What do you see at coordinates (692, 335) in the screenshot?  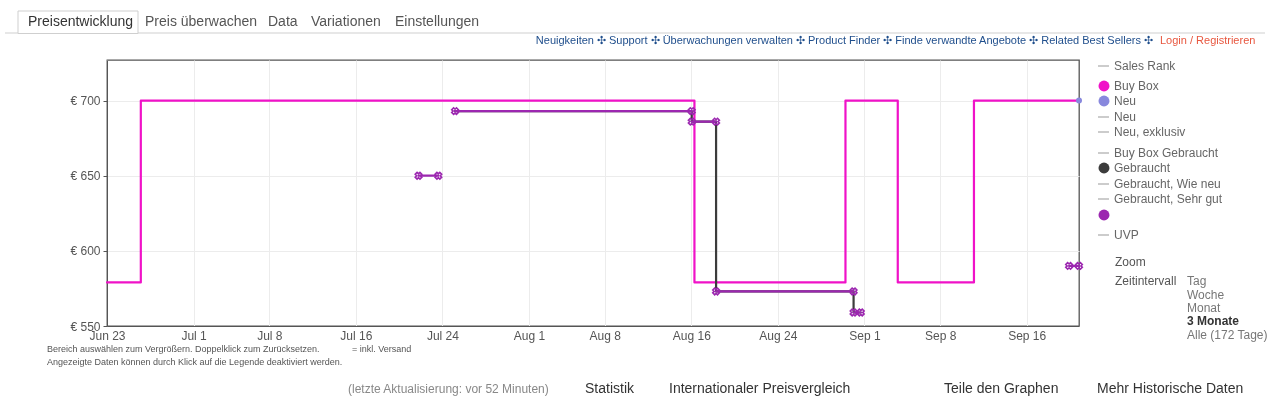 I see `x-tick-label: Aug 16` at bounding box center [692, 335].